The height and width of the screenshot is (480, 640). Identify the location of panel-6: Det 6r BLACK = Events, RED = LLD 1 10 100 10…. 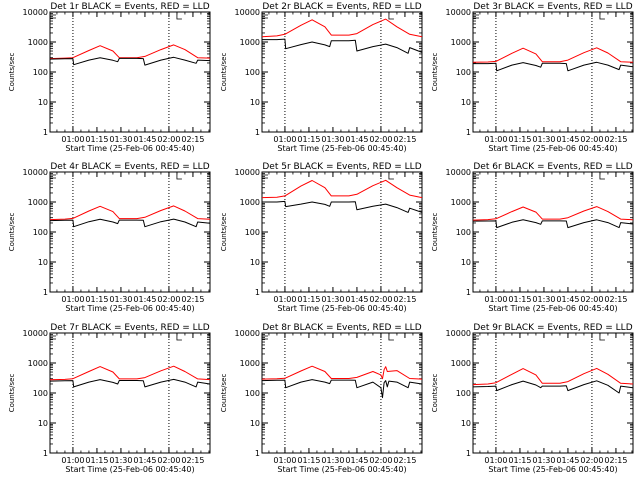
(532, 237).